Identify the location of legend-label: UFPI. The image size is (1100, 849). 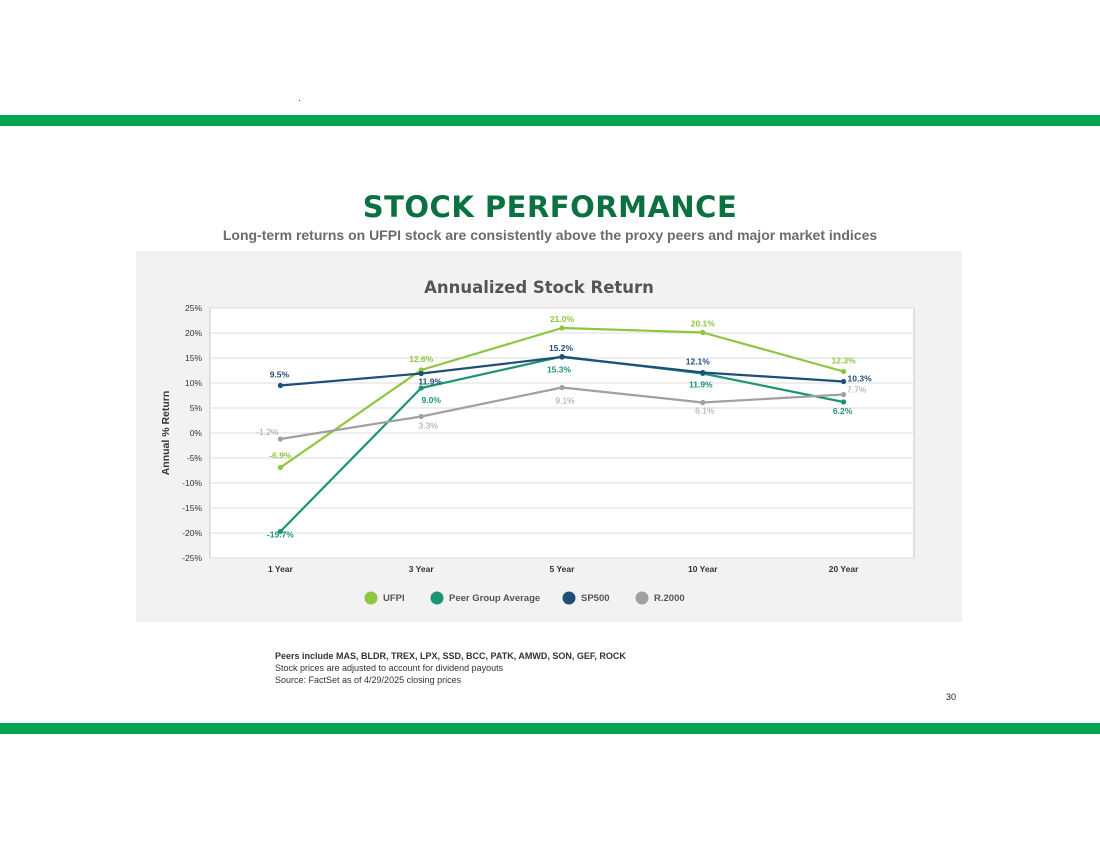
(394, 598).